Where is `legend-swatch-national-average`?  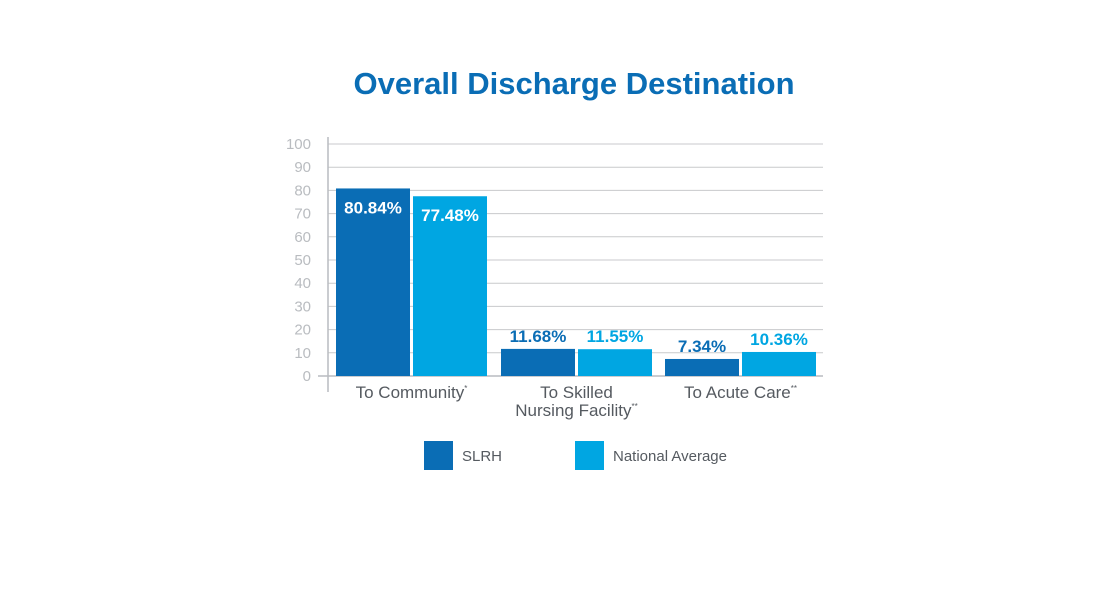 legend-swatch-national-average is located at coordinates (589, 455).